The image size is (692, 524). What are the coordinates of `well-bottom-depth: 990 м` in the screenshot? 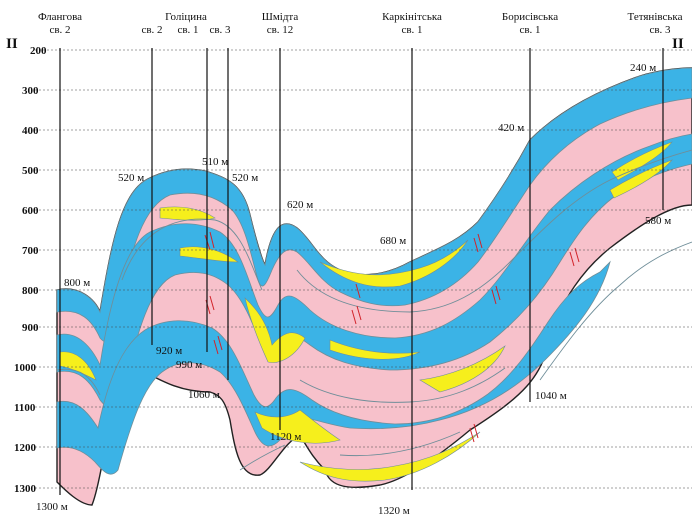 It's located at (189, 365).